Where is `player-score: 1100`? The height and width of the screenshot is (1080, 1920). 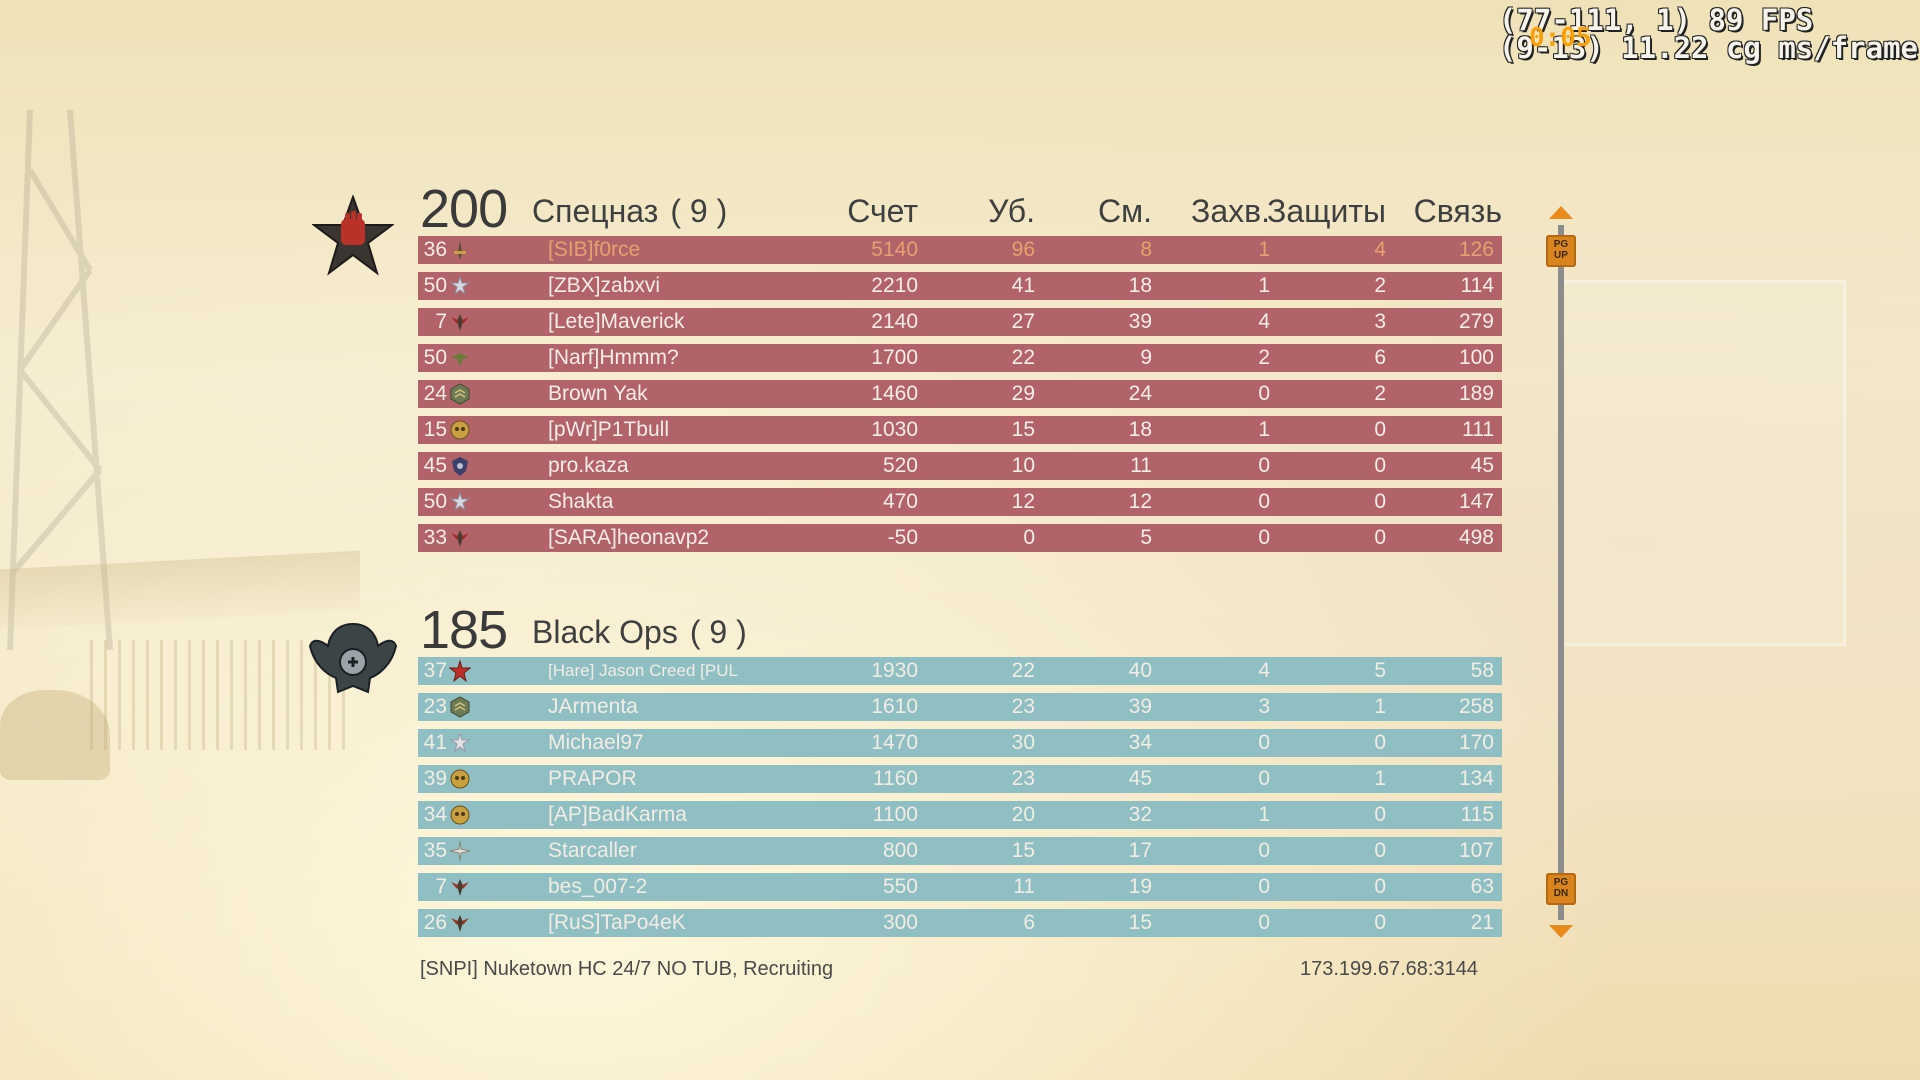
player-score: 1100 is located at coordinates (895, 814).